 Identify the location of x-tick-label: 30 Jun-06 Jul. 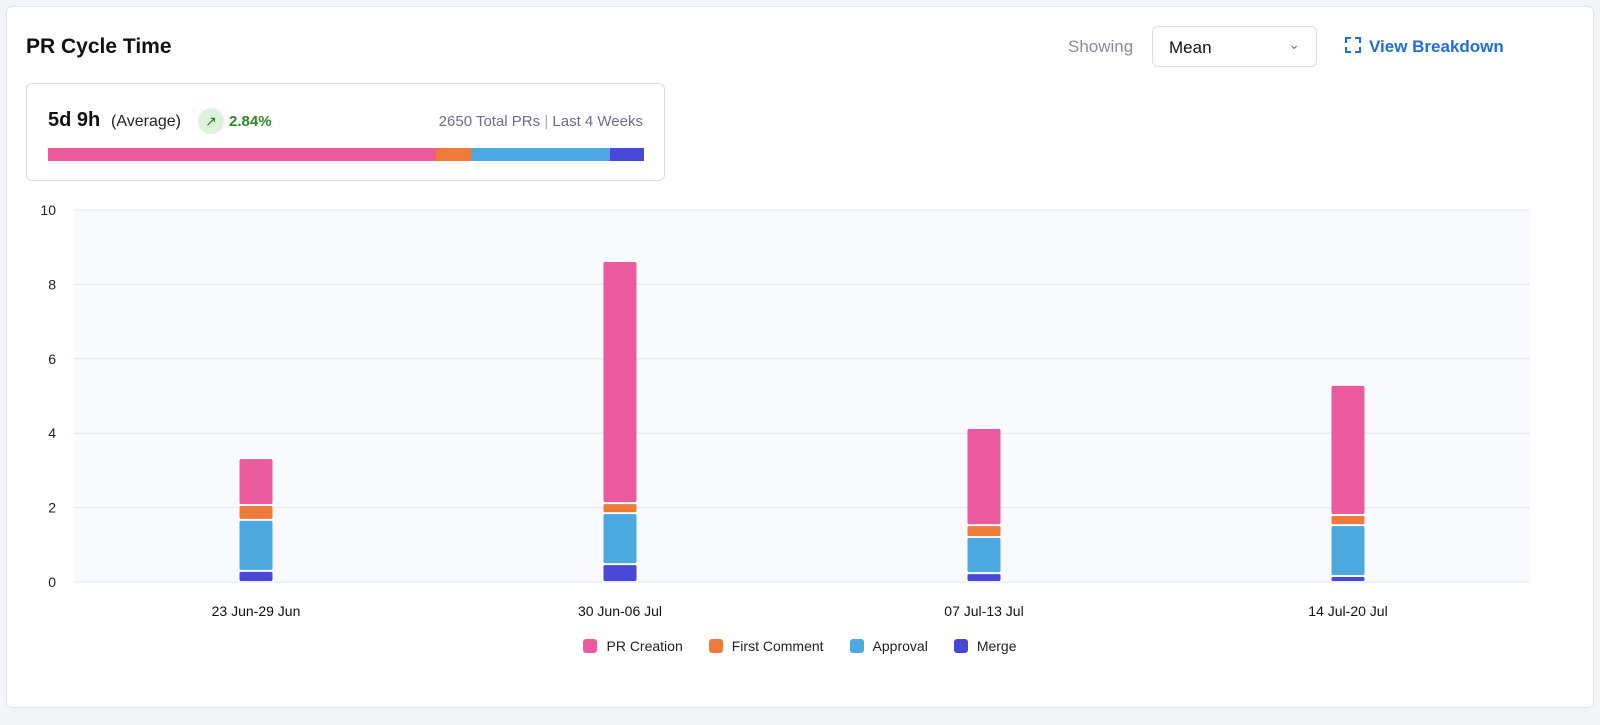
(620, 611).